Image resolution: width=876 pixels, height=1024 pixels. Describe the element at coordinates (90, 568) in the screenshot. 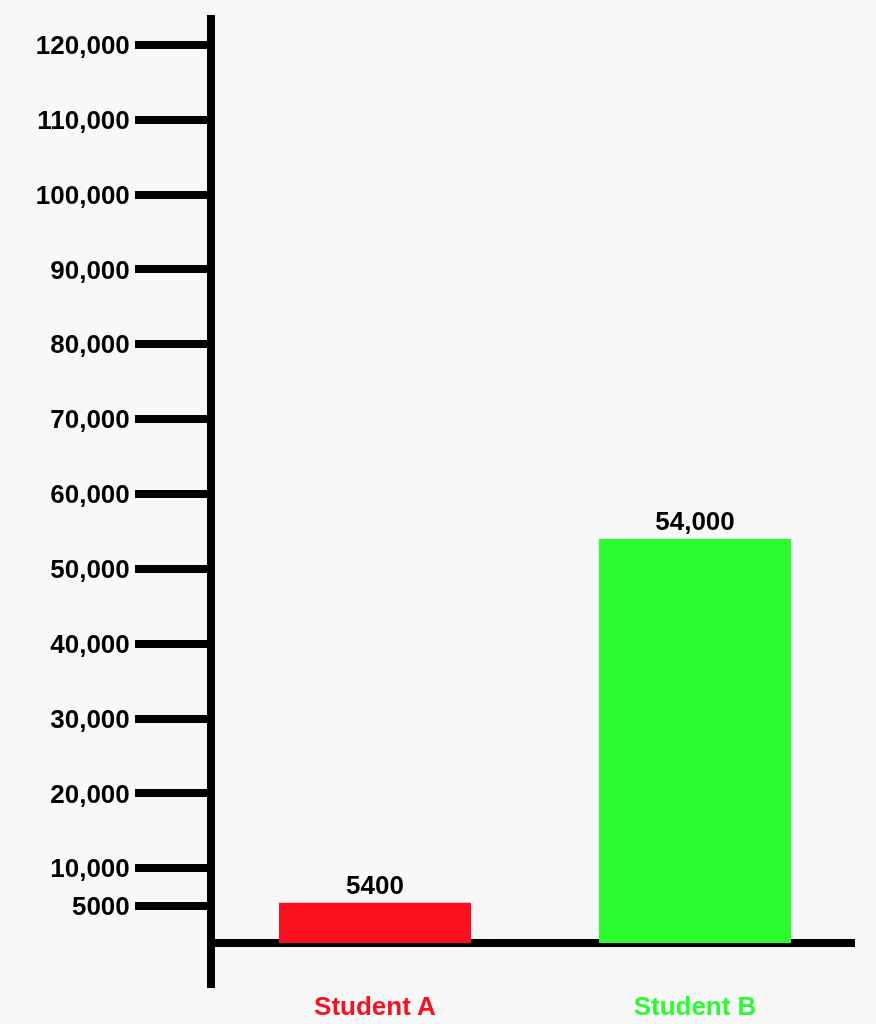

I see `y-tick-label: 50,000` at that location.